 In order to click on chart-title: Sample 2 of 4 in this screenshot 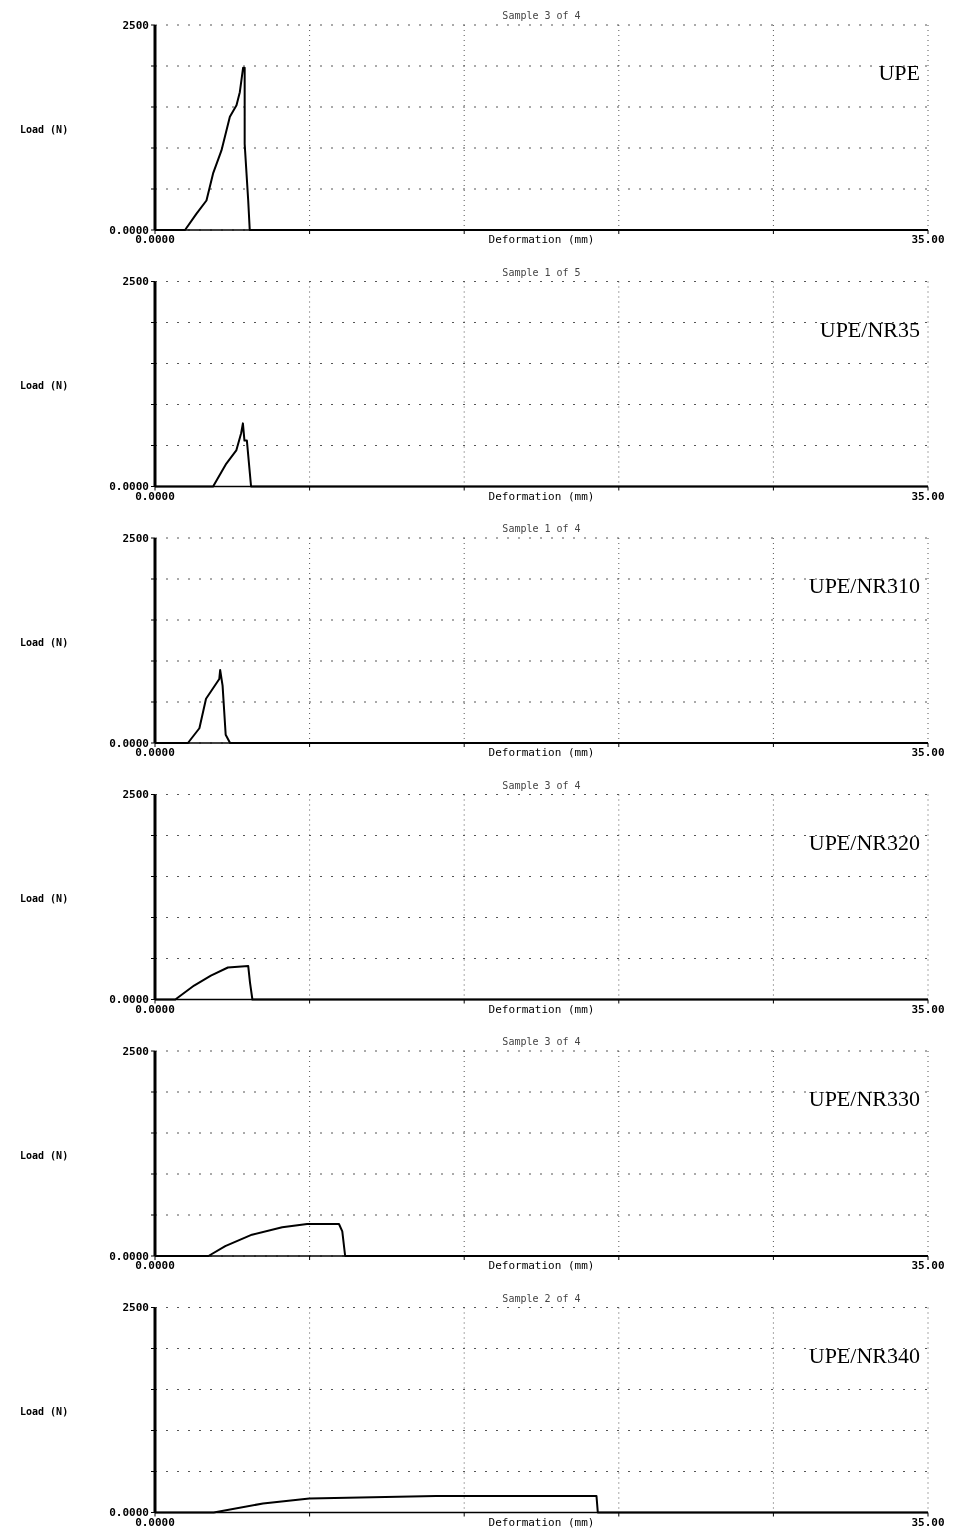, I will do `click(541, 1298)`.